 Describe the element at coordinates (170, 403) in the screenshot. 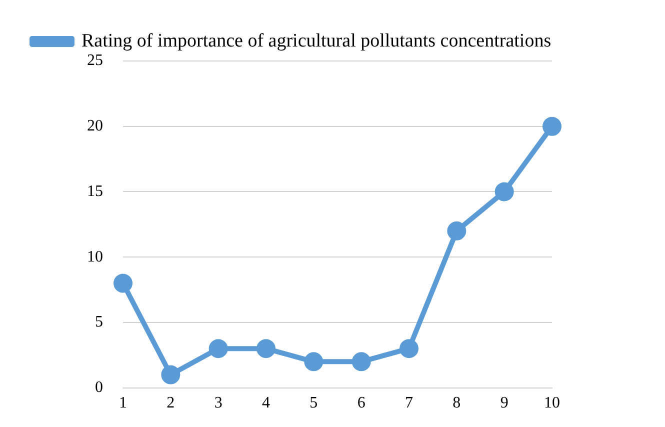

I see `x-tick-label: 2` at that location.